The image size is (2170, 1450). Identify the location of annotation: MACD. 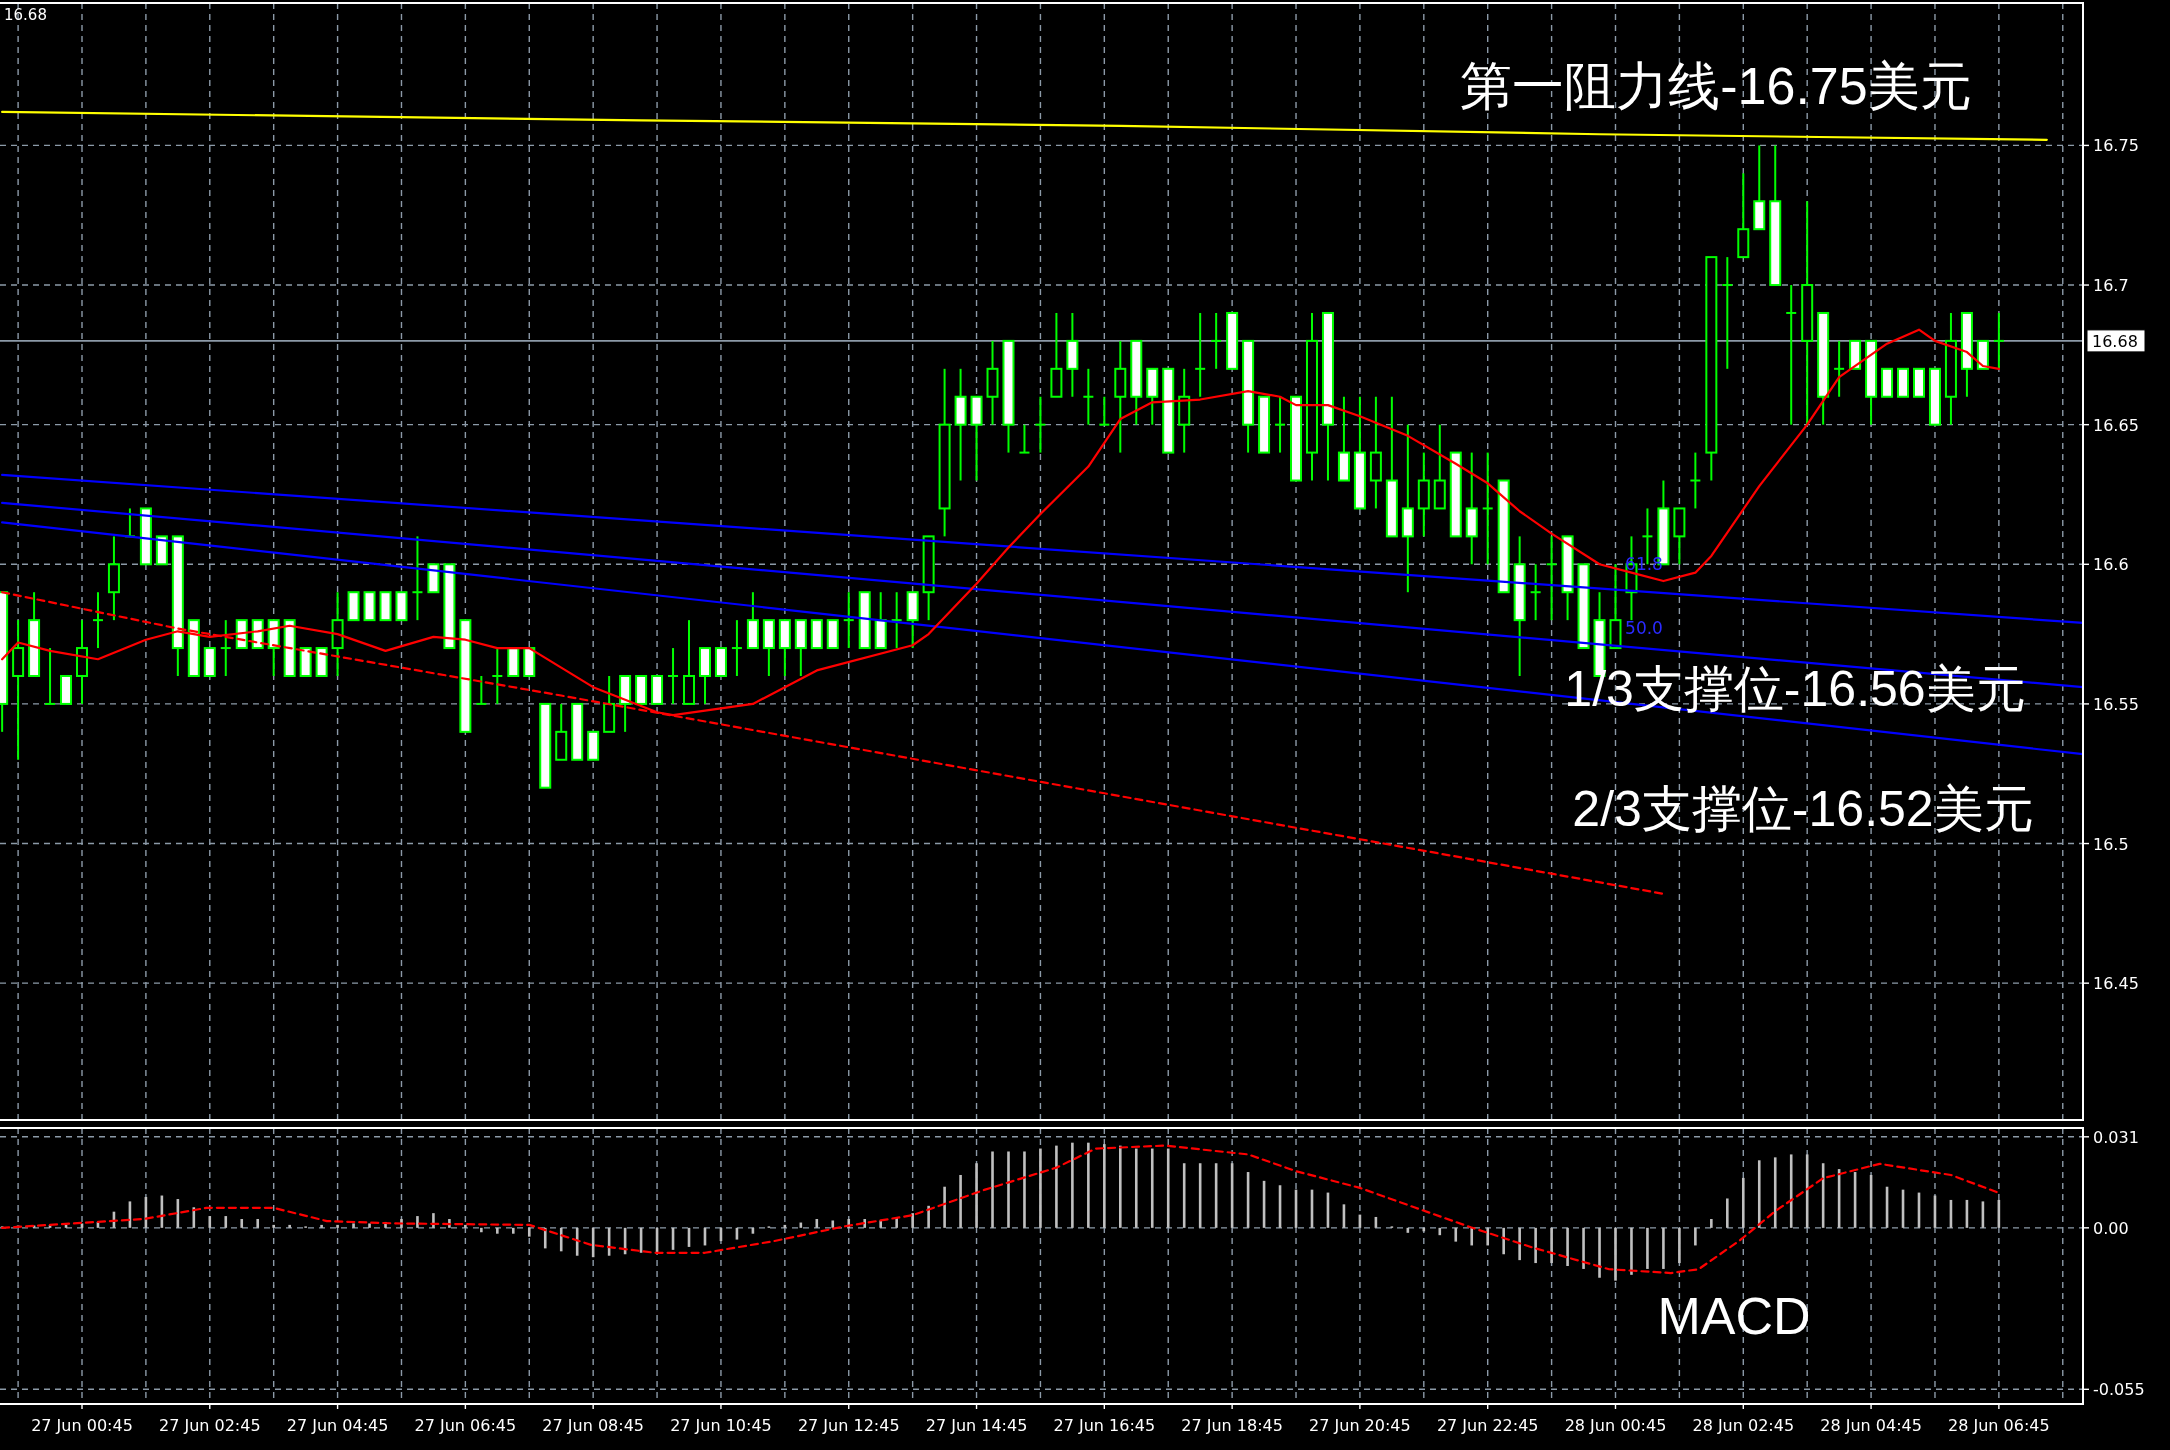
(1734, 1316).